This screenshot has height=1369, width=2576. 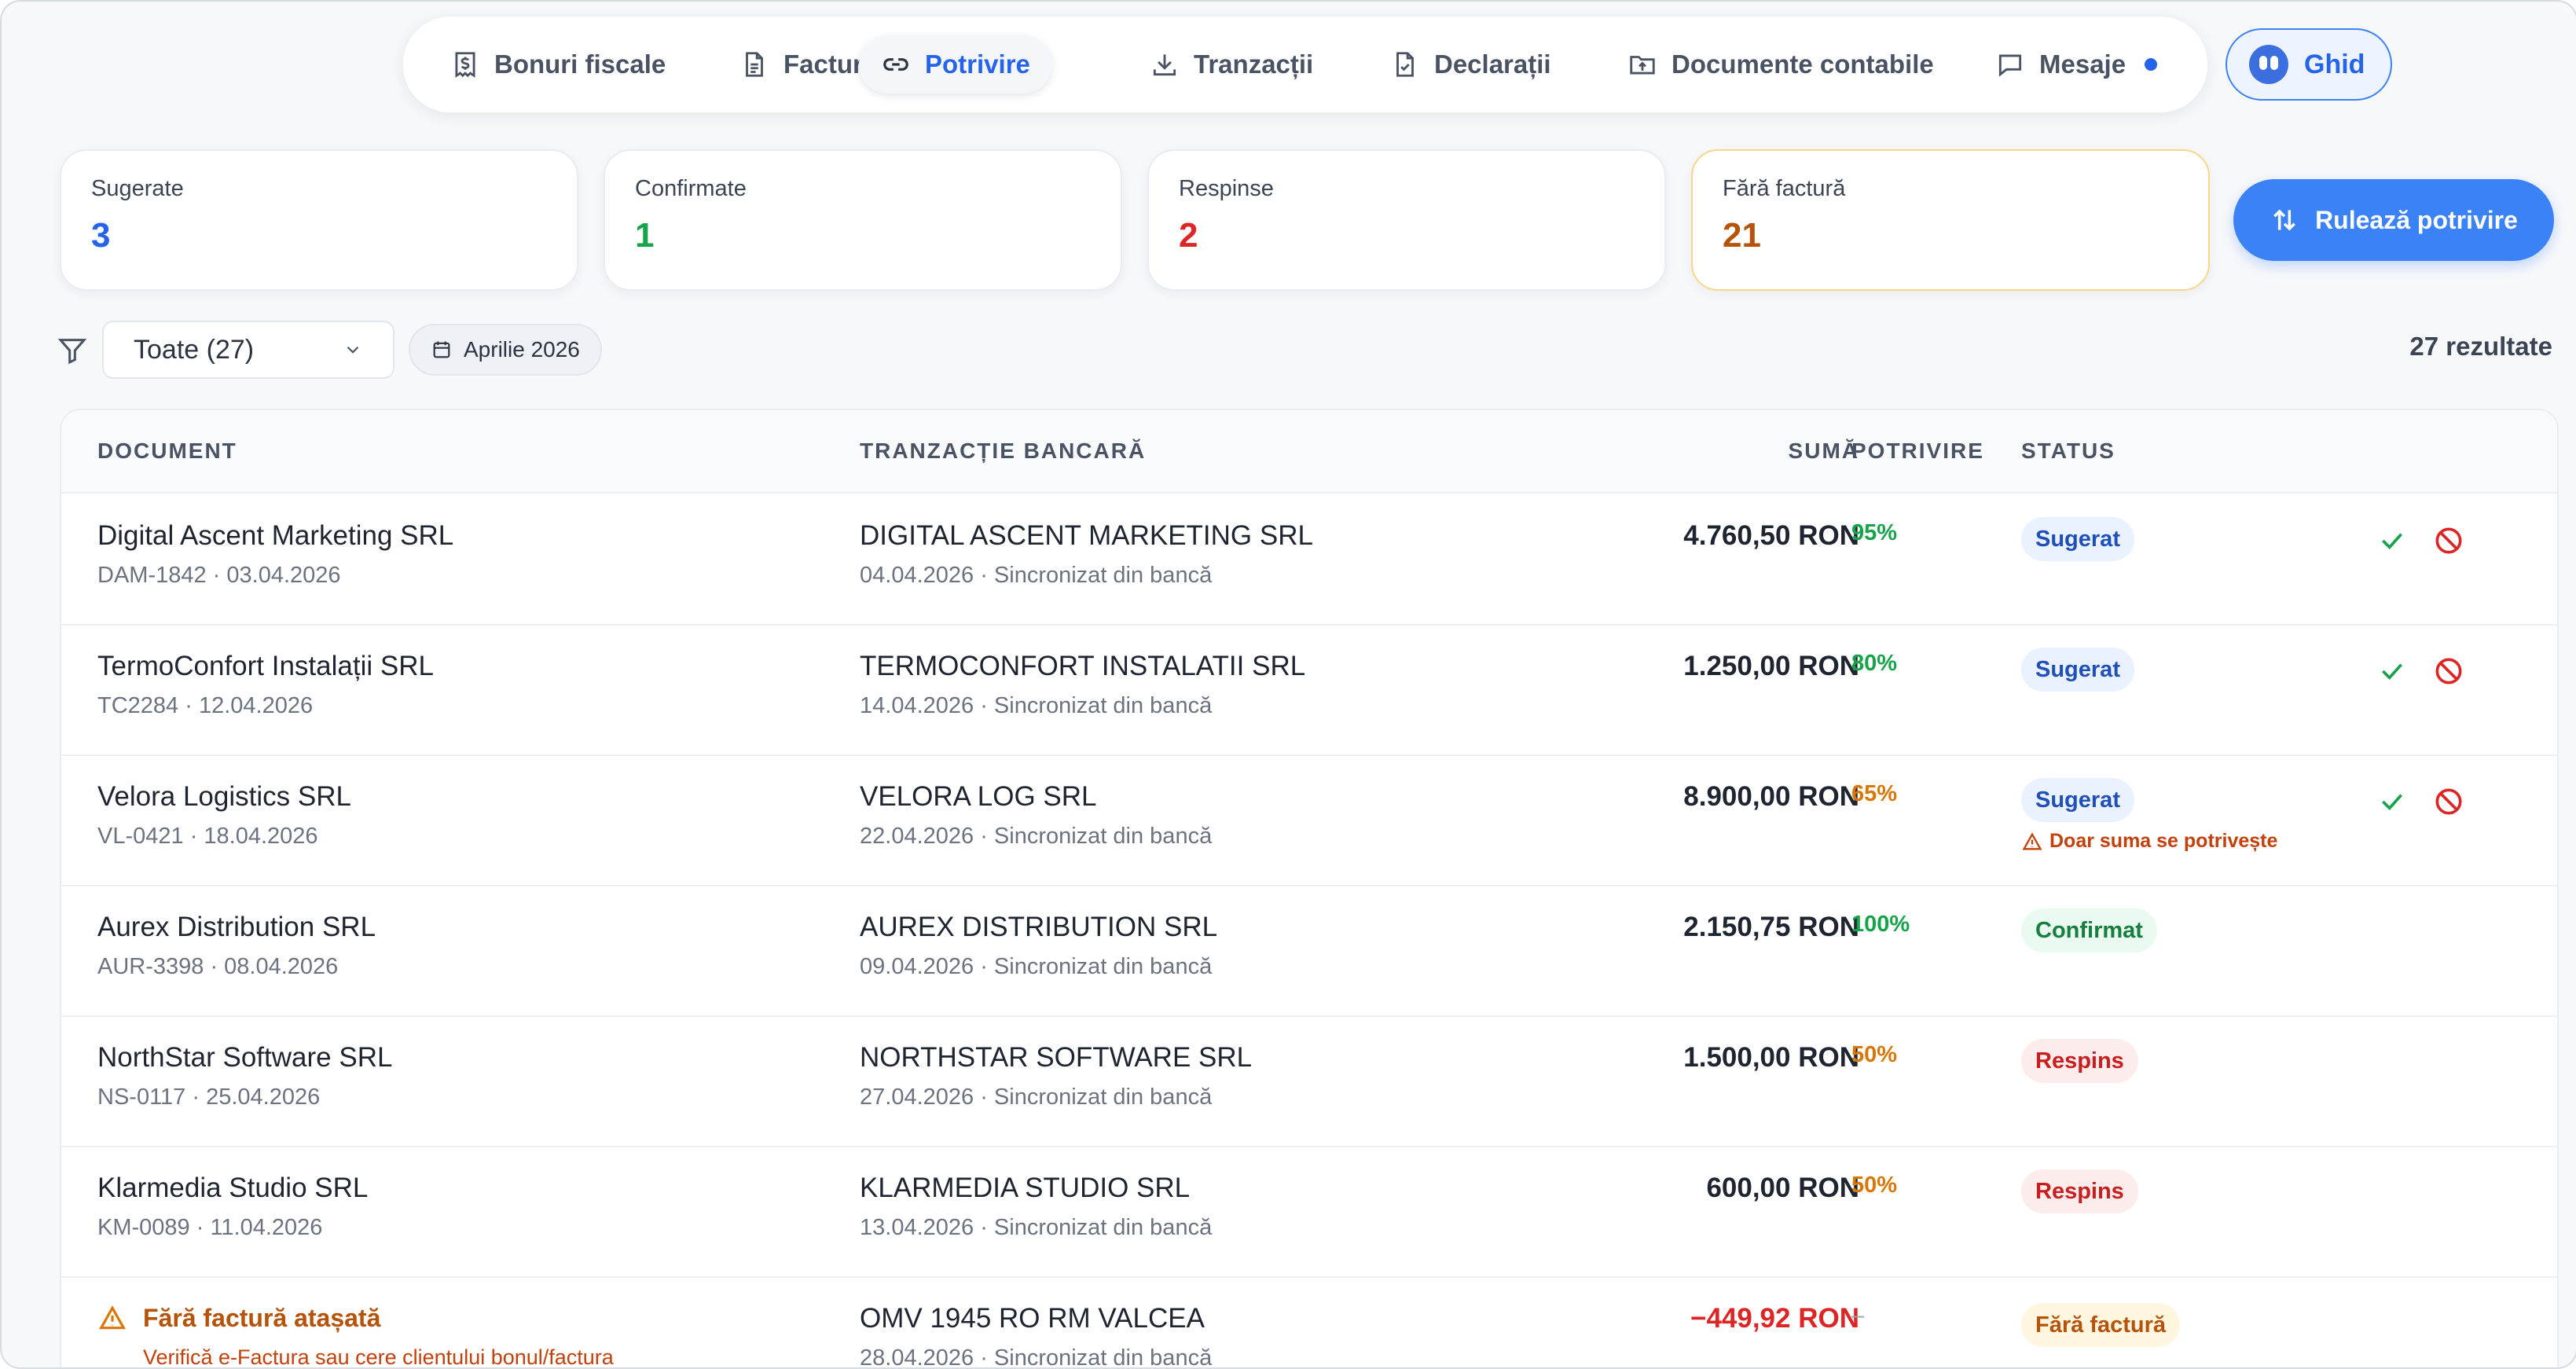 What do you see at coordinates (2284, 220) in the screenshot?
I see `swap-vertical-icon` at bounding box center [2284, 220].